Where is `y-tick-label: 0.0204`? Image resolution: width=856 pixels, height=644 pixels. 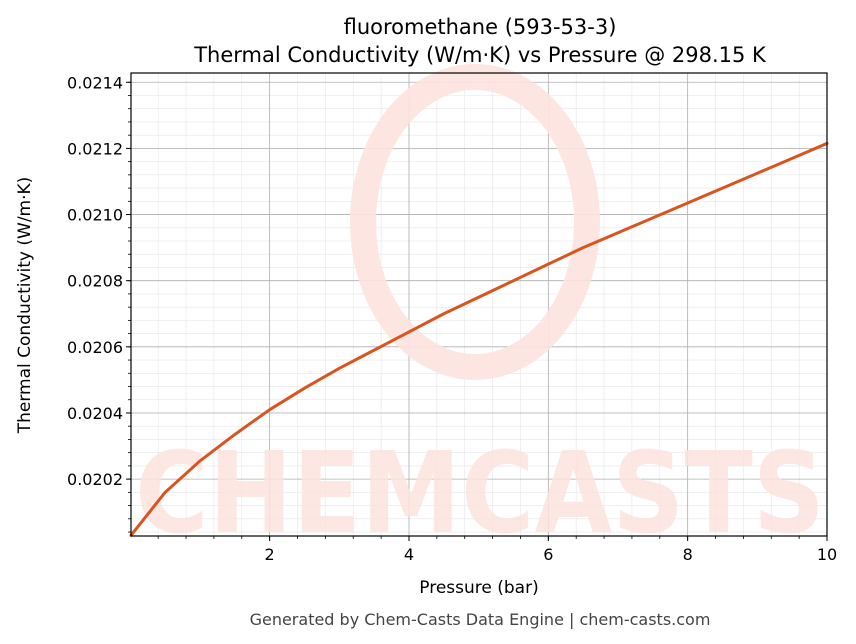 y-tick-label: 0.0204 is located at coordinates (95, 413).